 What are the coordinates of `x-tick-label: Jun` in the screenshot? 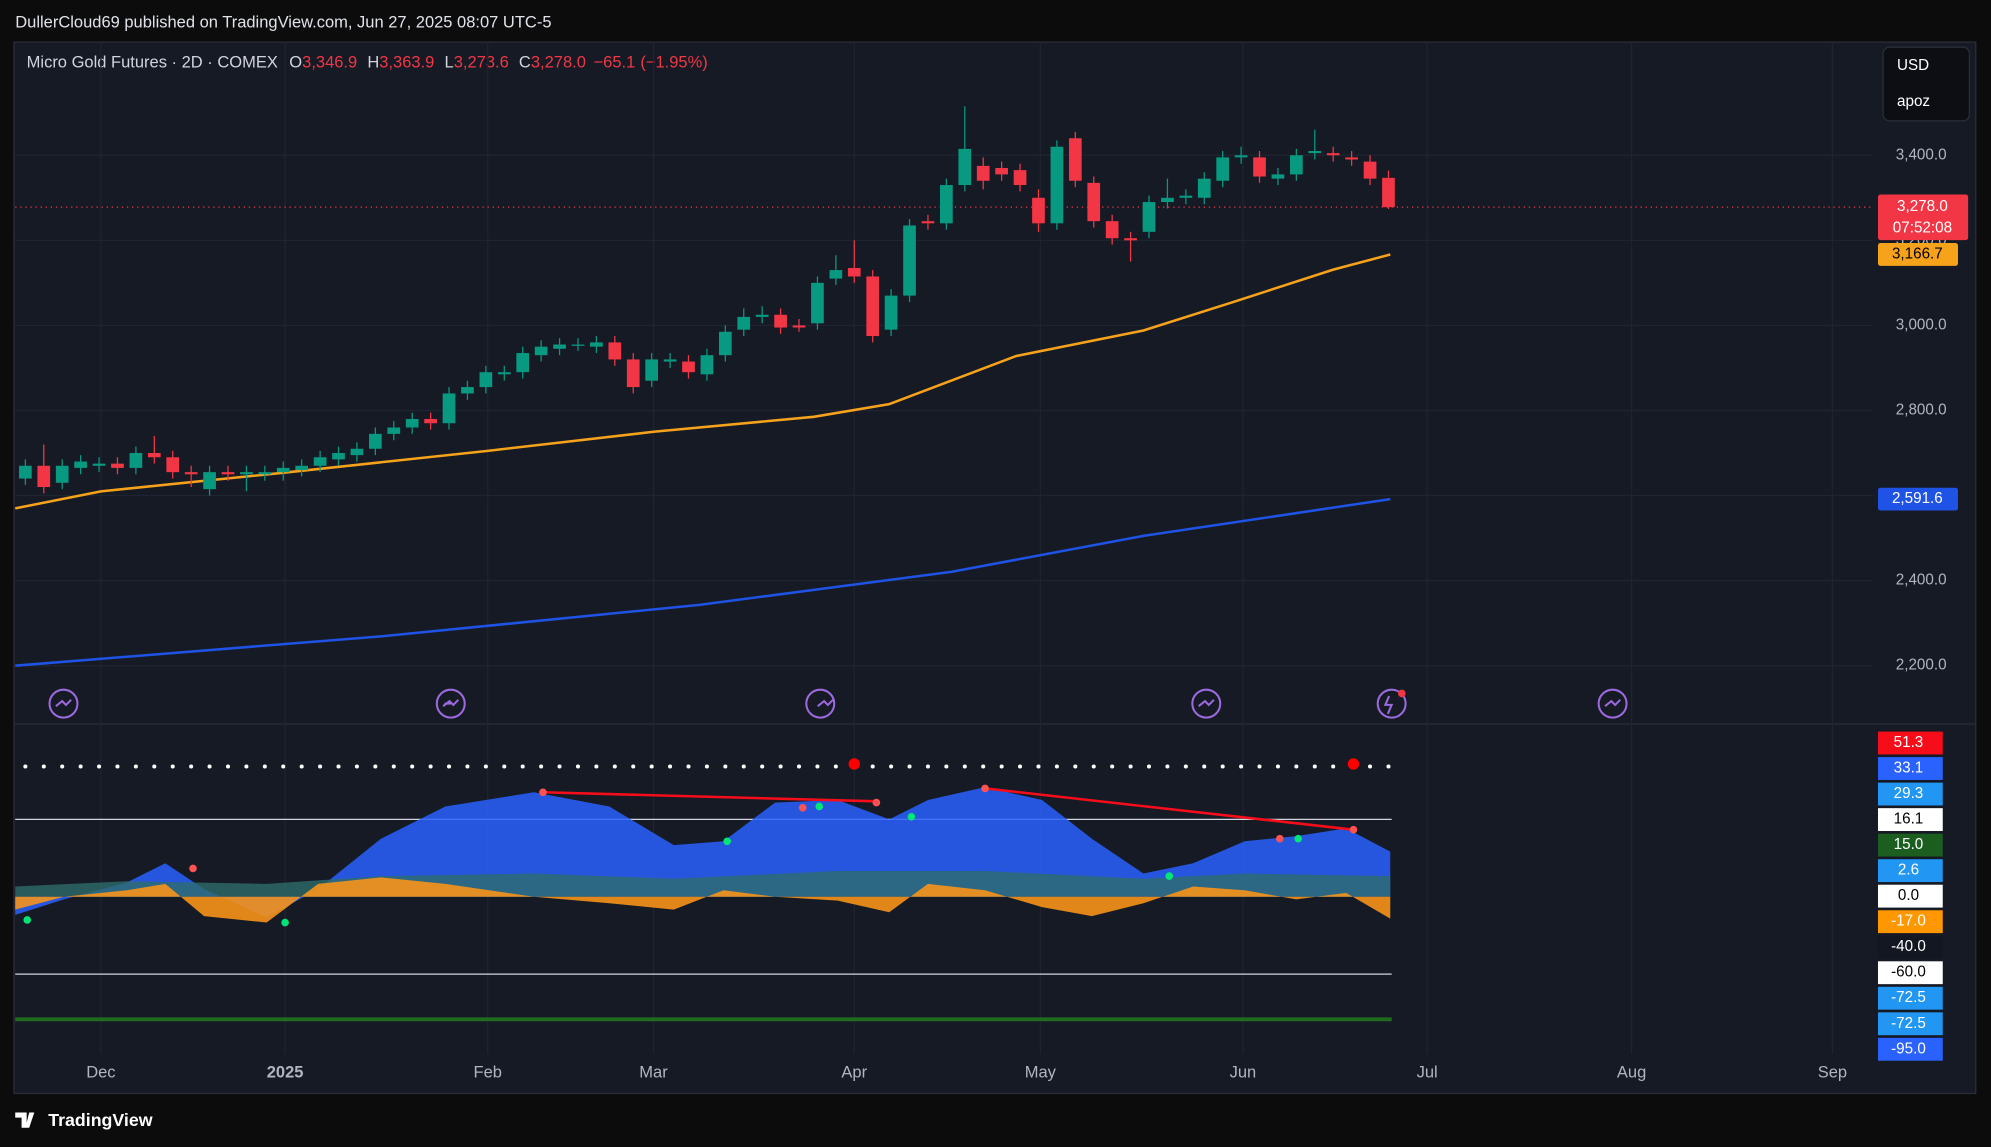 It's located at (1243, 1073).